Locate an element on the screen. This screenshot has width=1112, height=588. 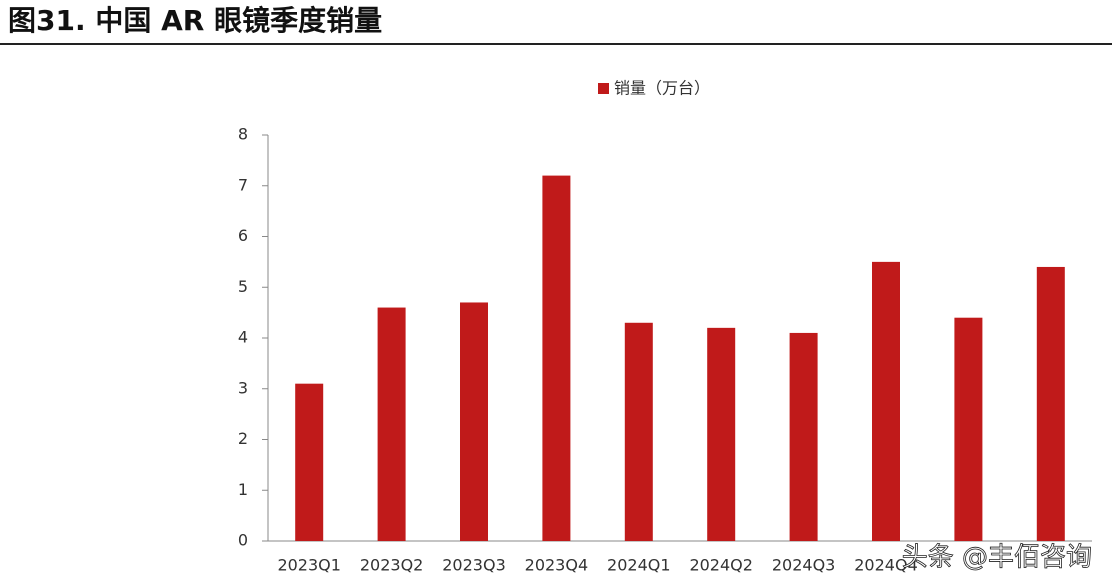
y-tick-label: 5 is located at coordinates (243, 286).